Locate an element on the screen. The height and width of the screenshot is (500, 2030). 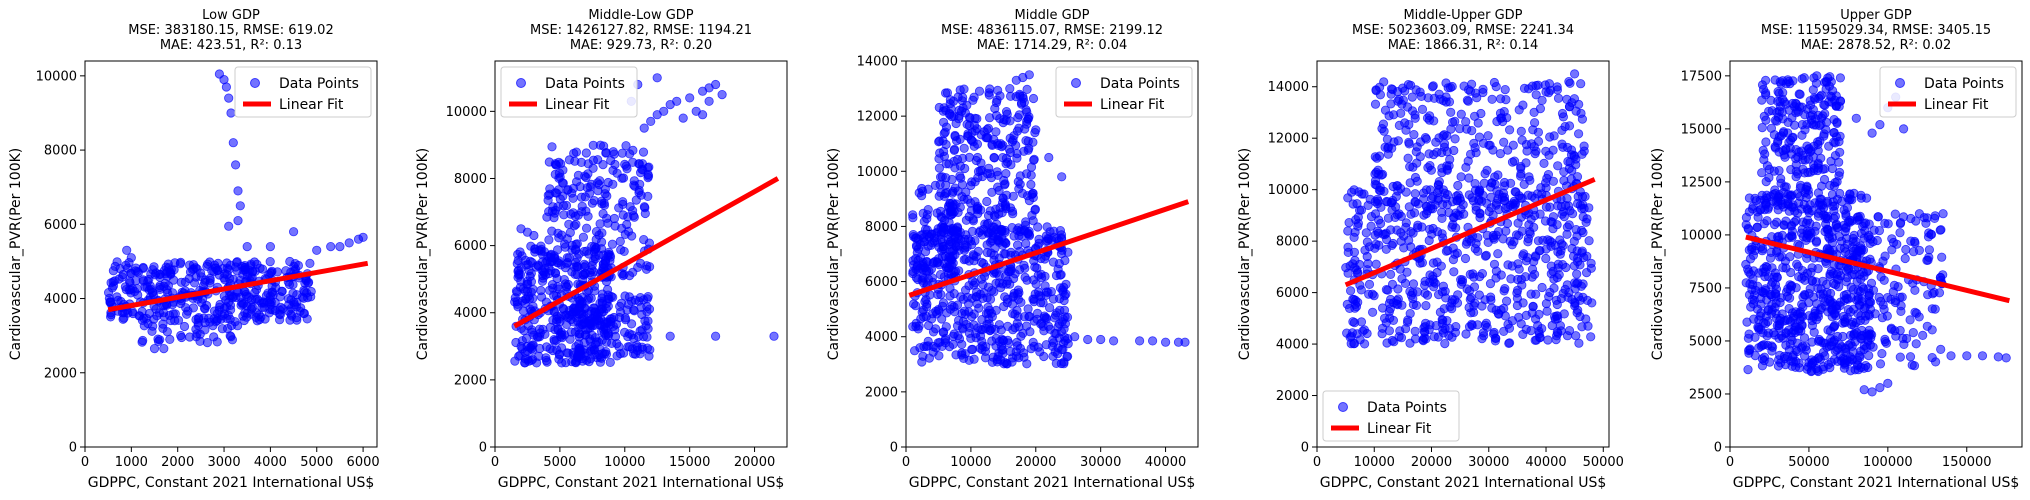
axes-frame is located at coordinates (1463, 254).